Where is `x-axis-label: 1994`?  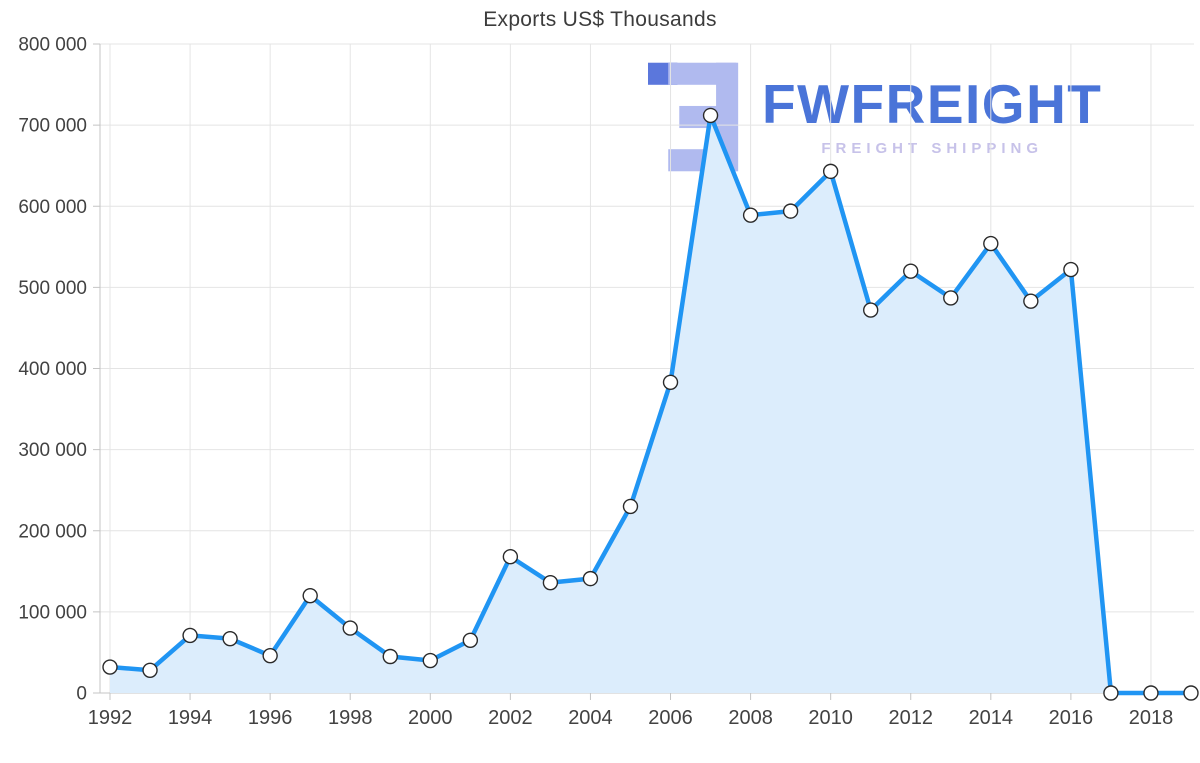 x-axis-label: 1994 is located at coordinates (190, 718).